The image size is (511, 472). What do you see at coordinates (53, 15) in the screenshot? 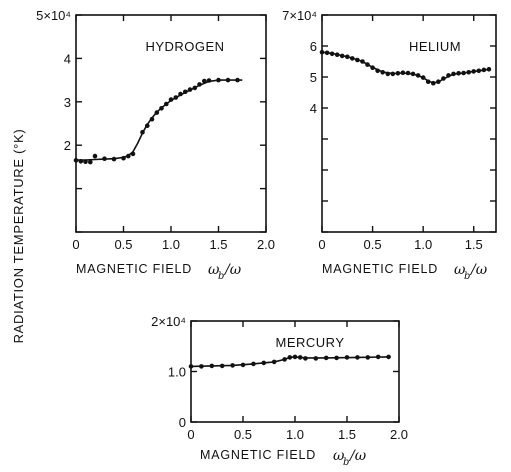
I see `y-tick-label: 5×10⁴` at bounding box center [53, 15].